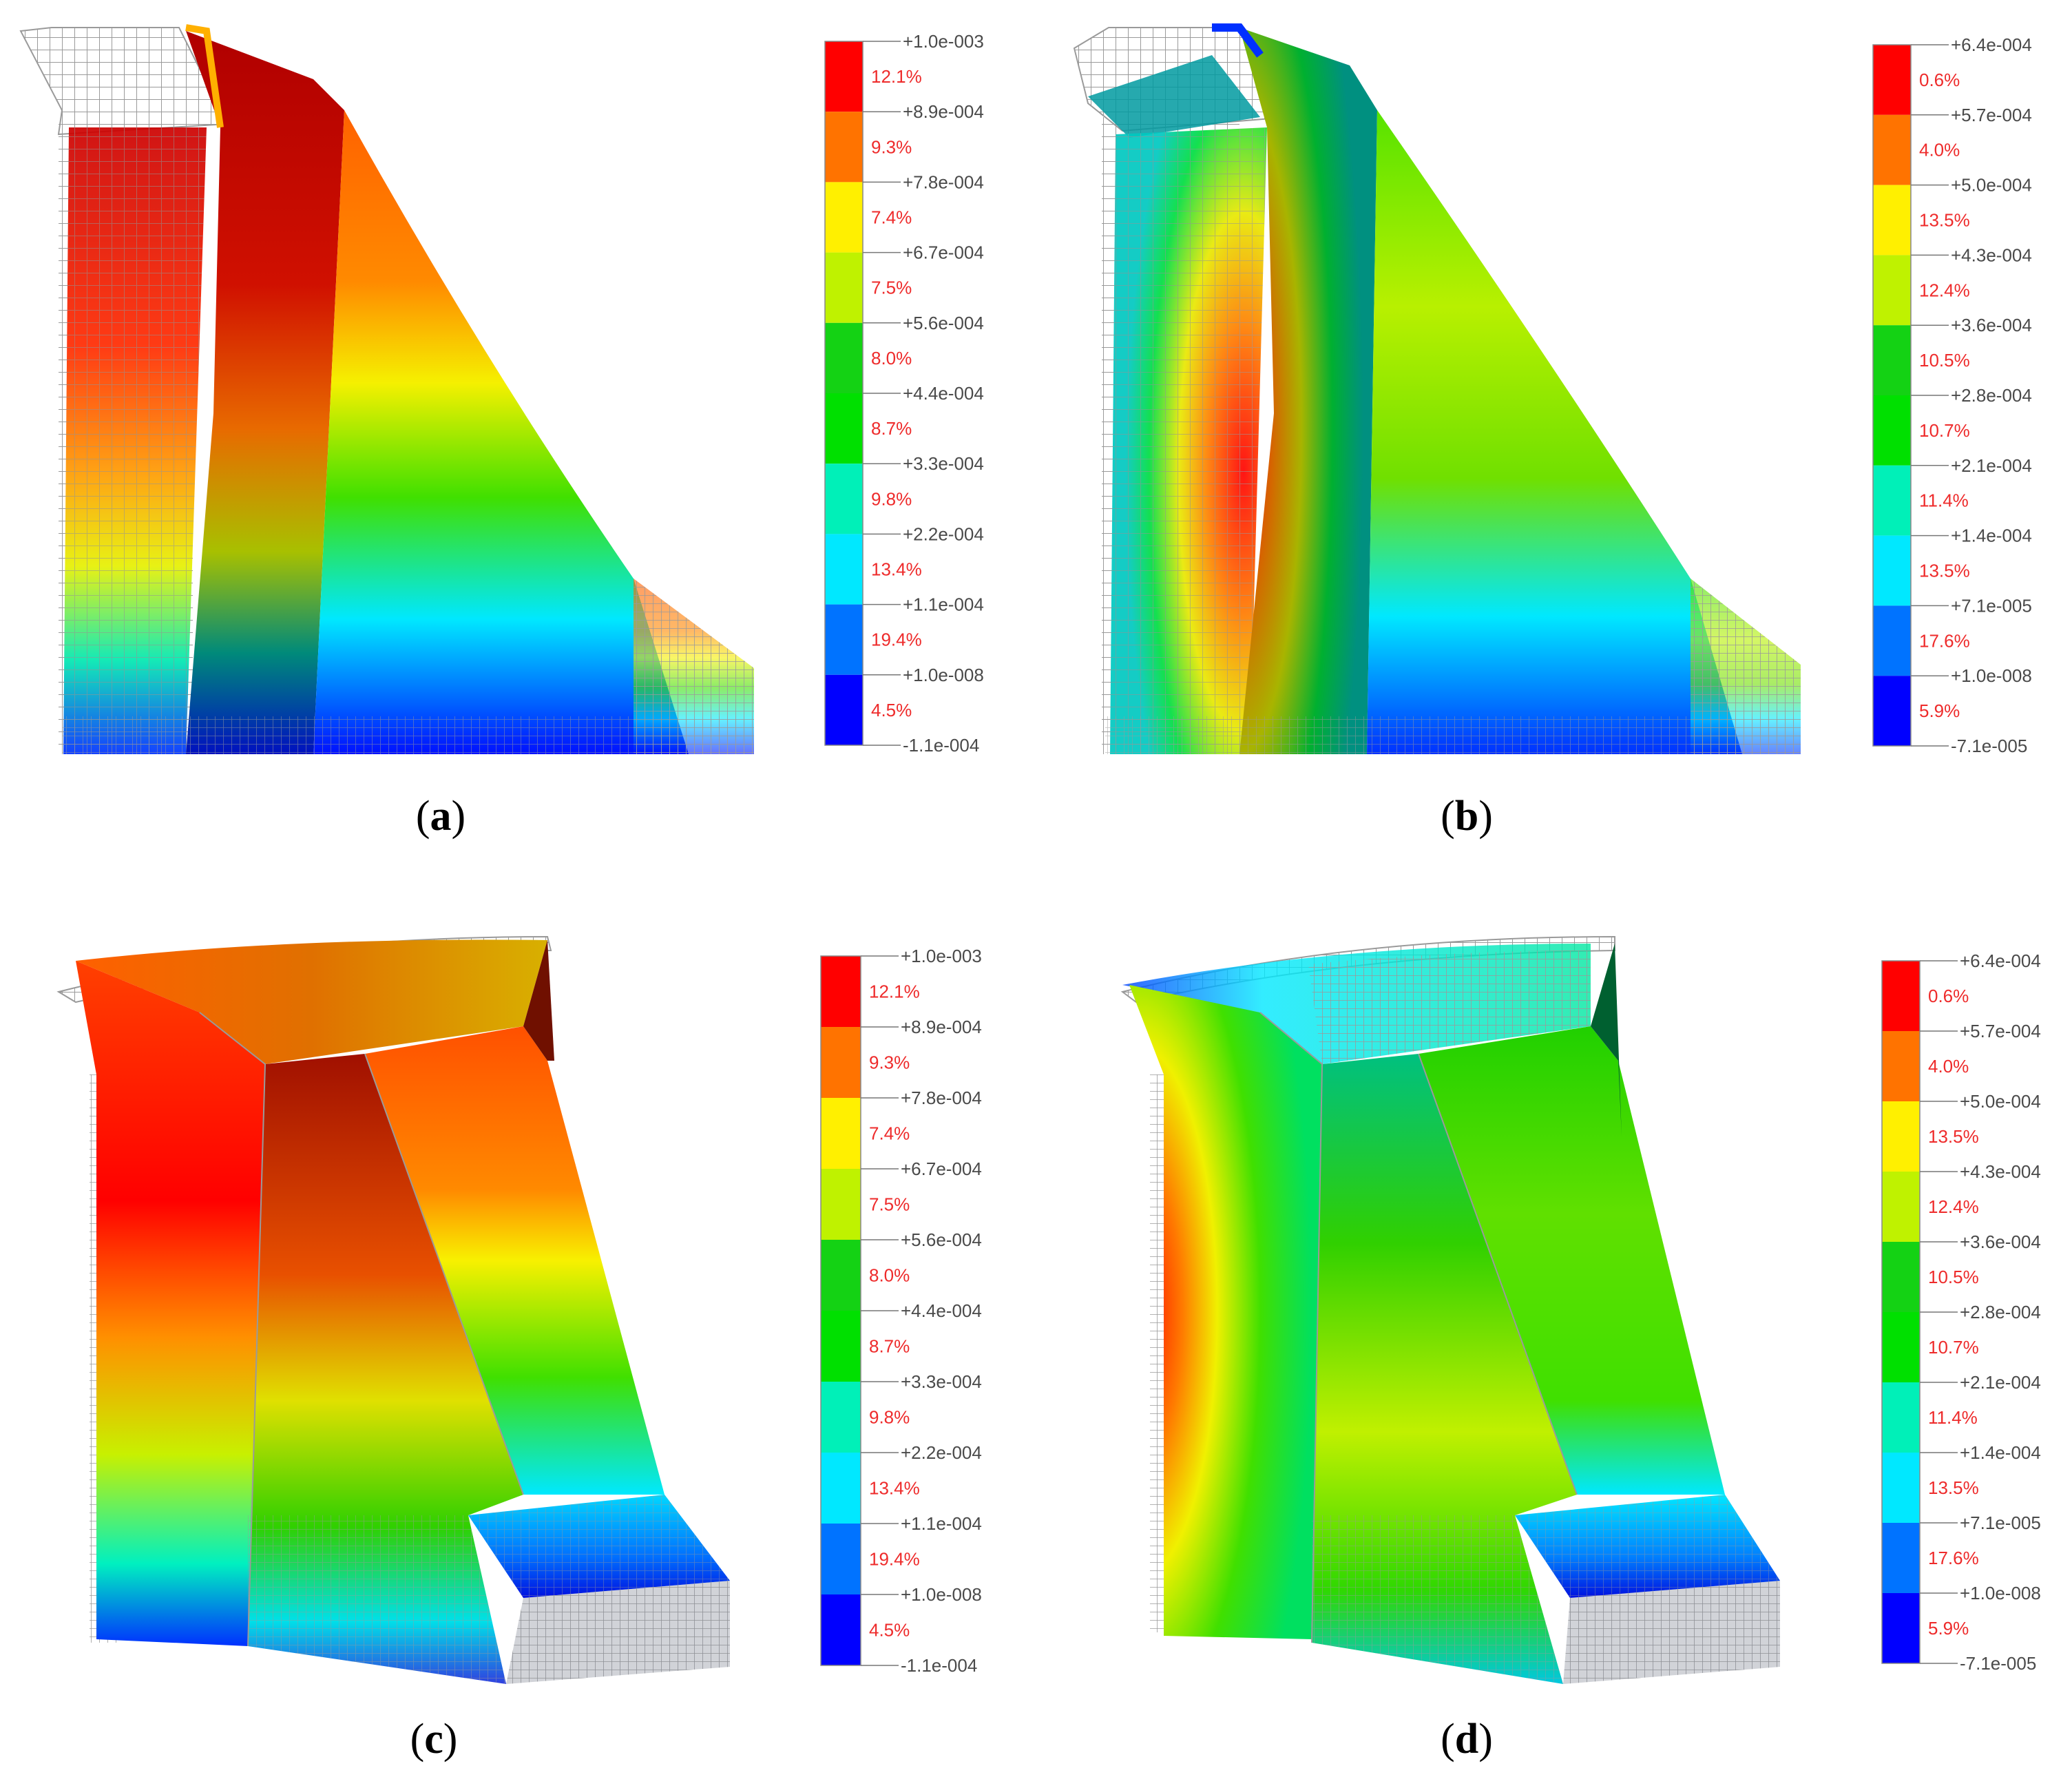 The width and height of the screenshot is (2072, 1777). What do you see at coordinates (941, 956) in the screenshot?
I see `legend-c-tick-0: +1.0e-003` at bounding box center [941, 956].